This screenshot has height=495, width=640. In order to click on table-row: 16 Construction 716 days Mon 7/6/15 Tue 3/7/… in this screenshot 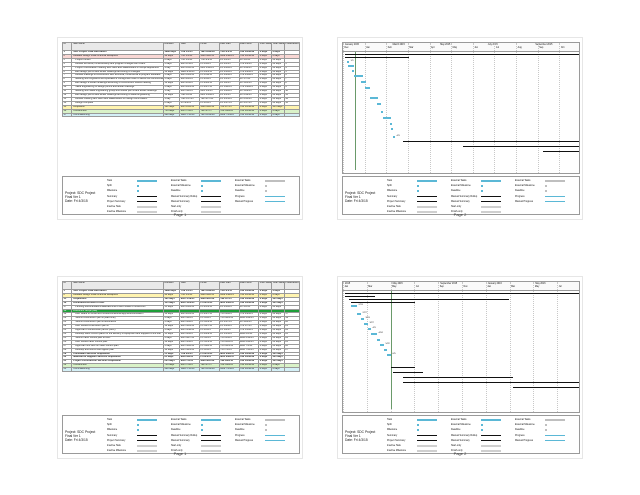, I will do `click(181, 111)`.